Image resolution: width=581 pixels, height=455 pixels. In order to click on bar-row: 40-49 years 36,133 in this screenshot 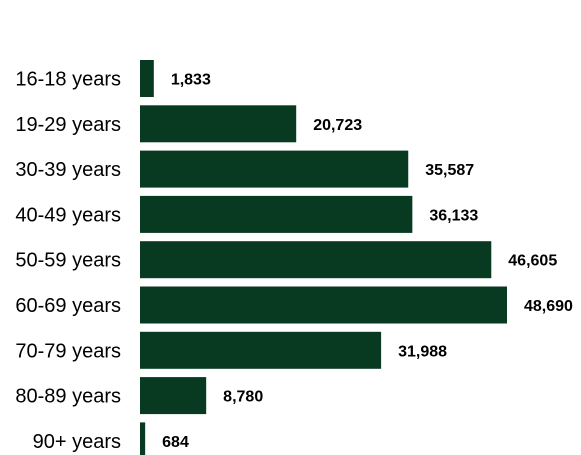, I will do `click(246, 214)`.